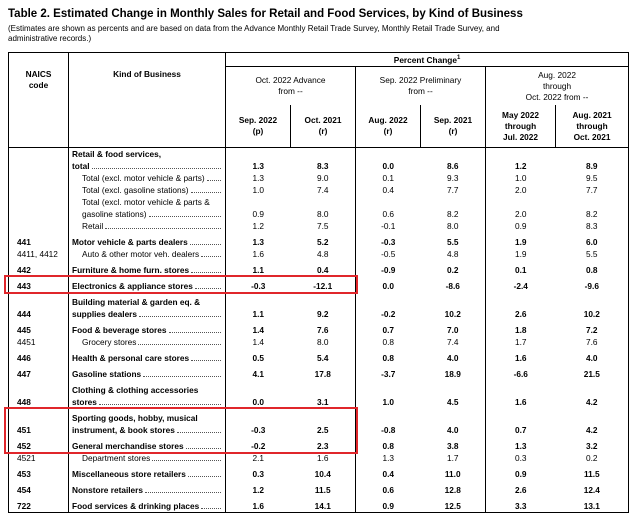 The width and height of the screenshot is (640, 520). I want to click on label-text: Electronics & appliance stores, so click(132, 286).